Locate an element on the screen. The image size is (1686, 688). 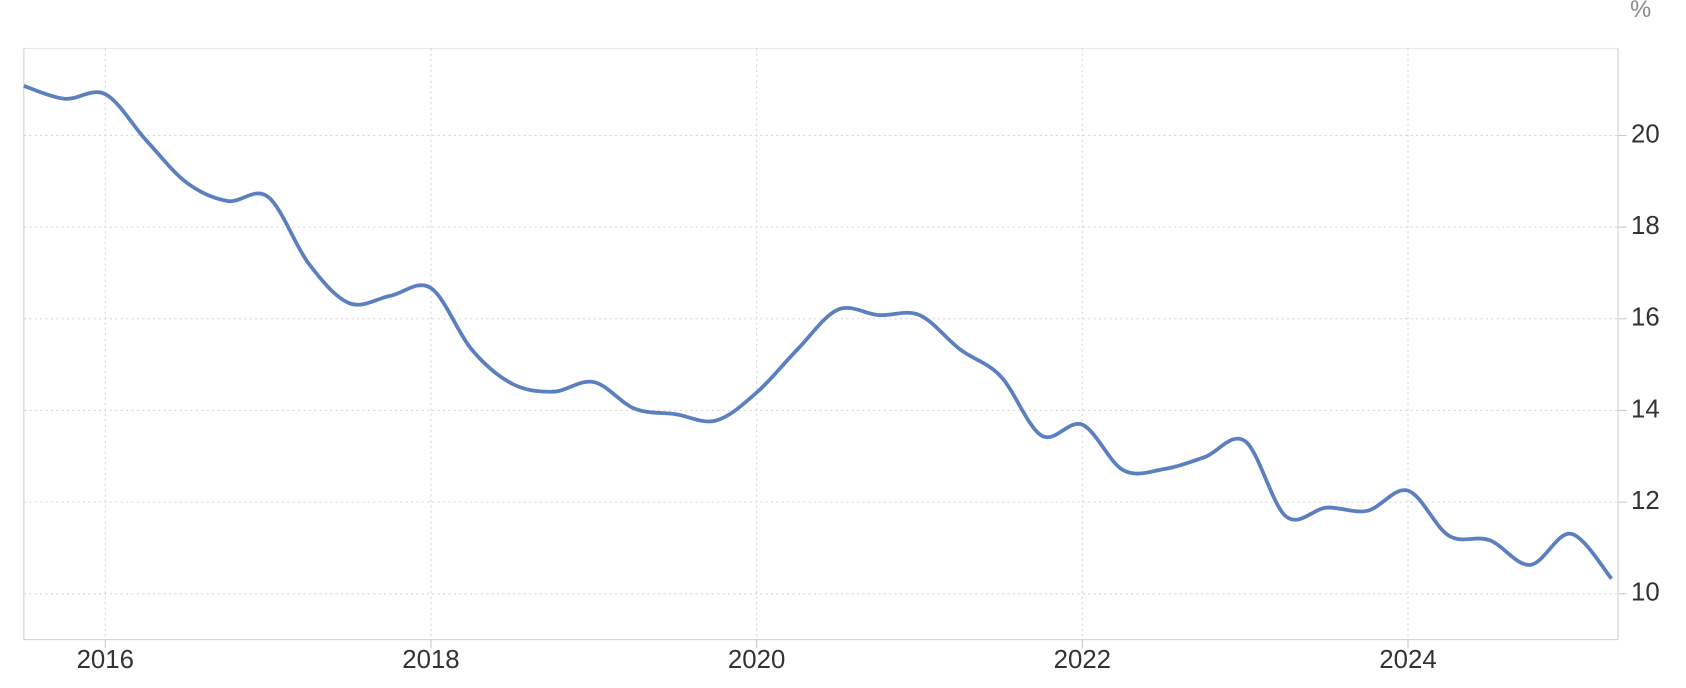
y-tick-label: 12 is located at coordinates (1645, 501).